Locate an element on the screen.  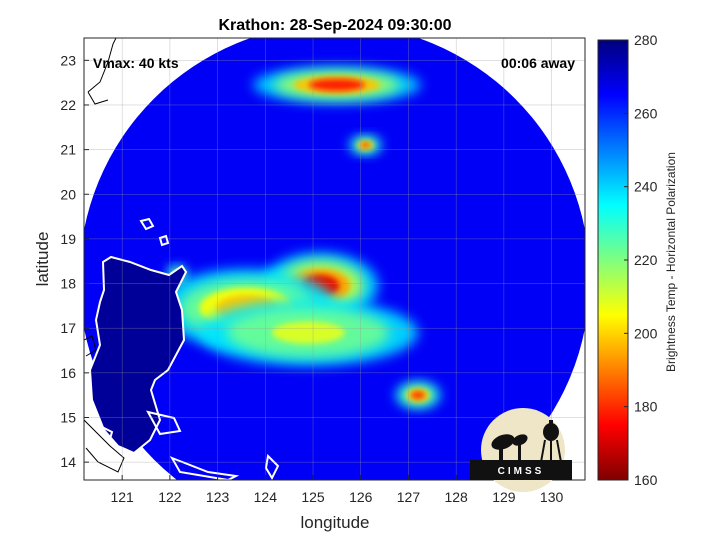
x-axis-label: longitude is located at coordinates (334, 522).